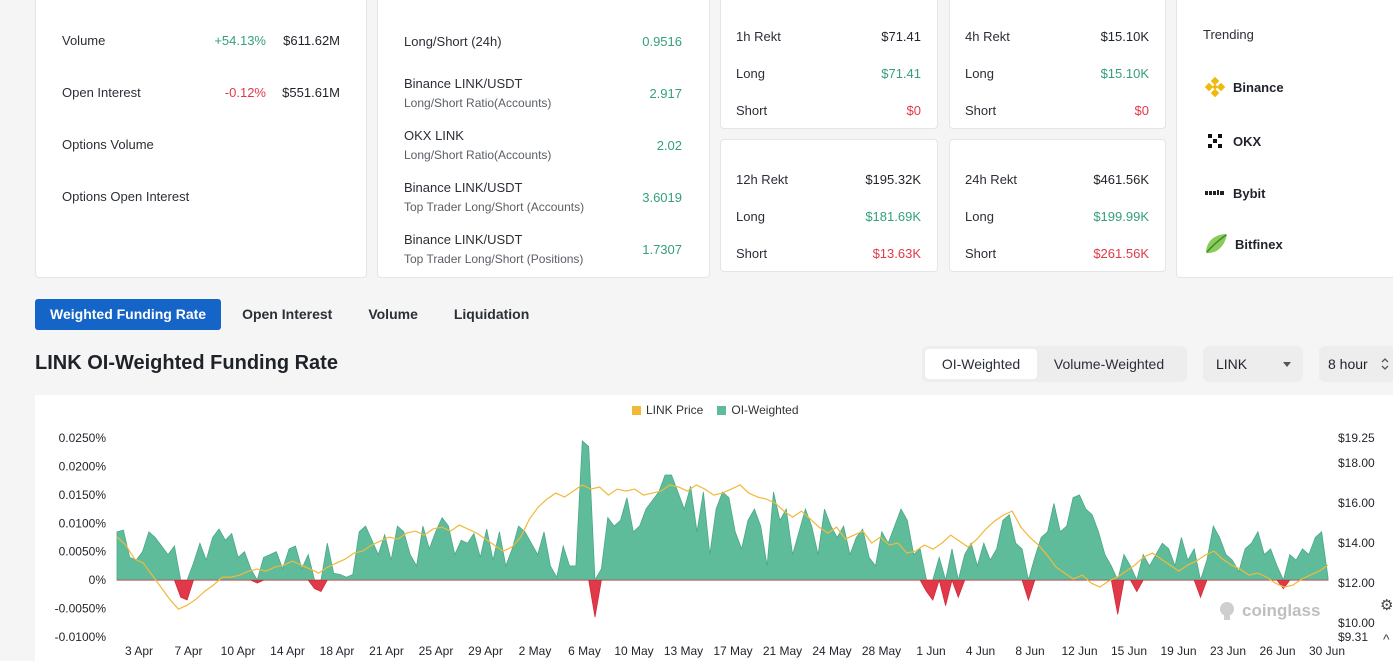 Image resolution: width=1393 pixels, height=661 pixels. What do you see at coordinates (337, 651) in the screenshot?
I see `x-tick-label: 18 Apr` at bounding box center [337, 651].